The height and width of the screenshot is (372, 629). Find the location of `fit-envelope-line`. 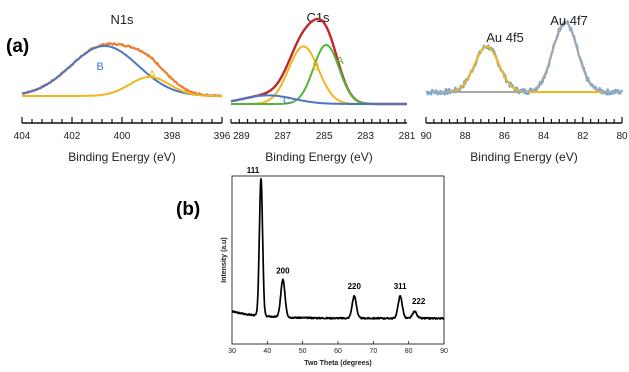

fit-envelope-line is located at coordinates (524, 58).